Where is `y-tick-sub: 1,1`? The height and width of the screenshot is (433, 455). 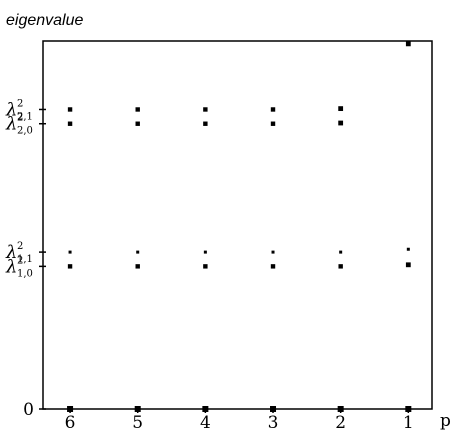
y-tick-sub: 1,1 is located at coordinates (25, 259).